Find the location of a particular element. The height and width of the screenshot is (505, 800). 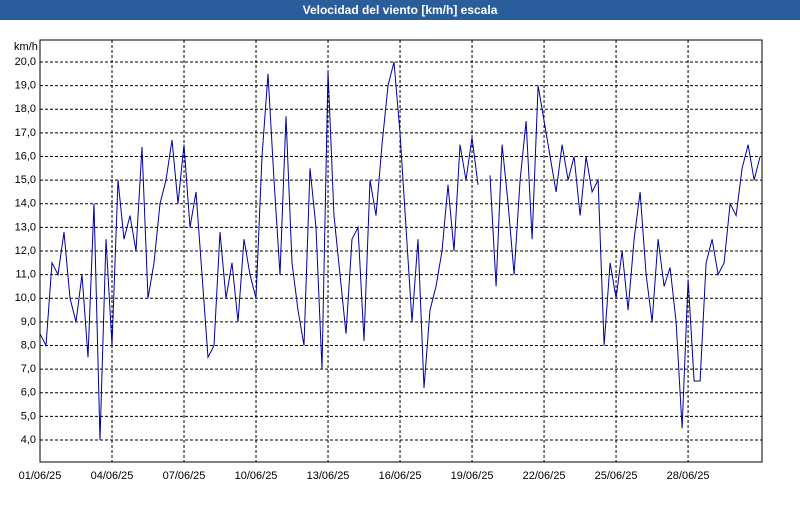

y-tick-label: 20,0 is located at coordinates (25, 62).